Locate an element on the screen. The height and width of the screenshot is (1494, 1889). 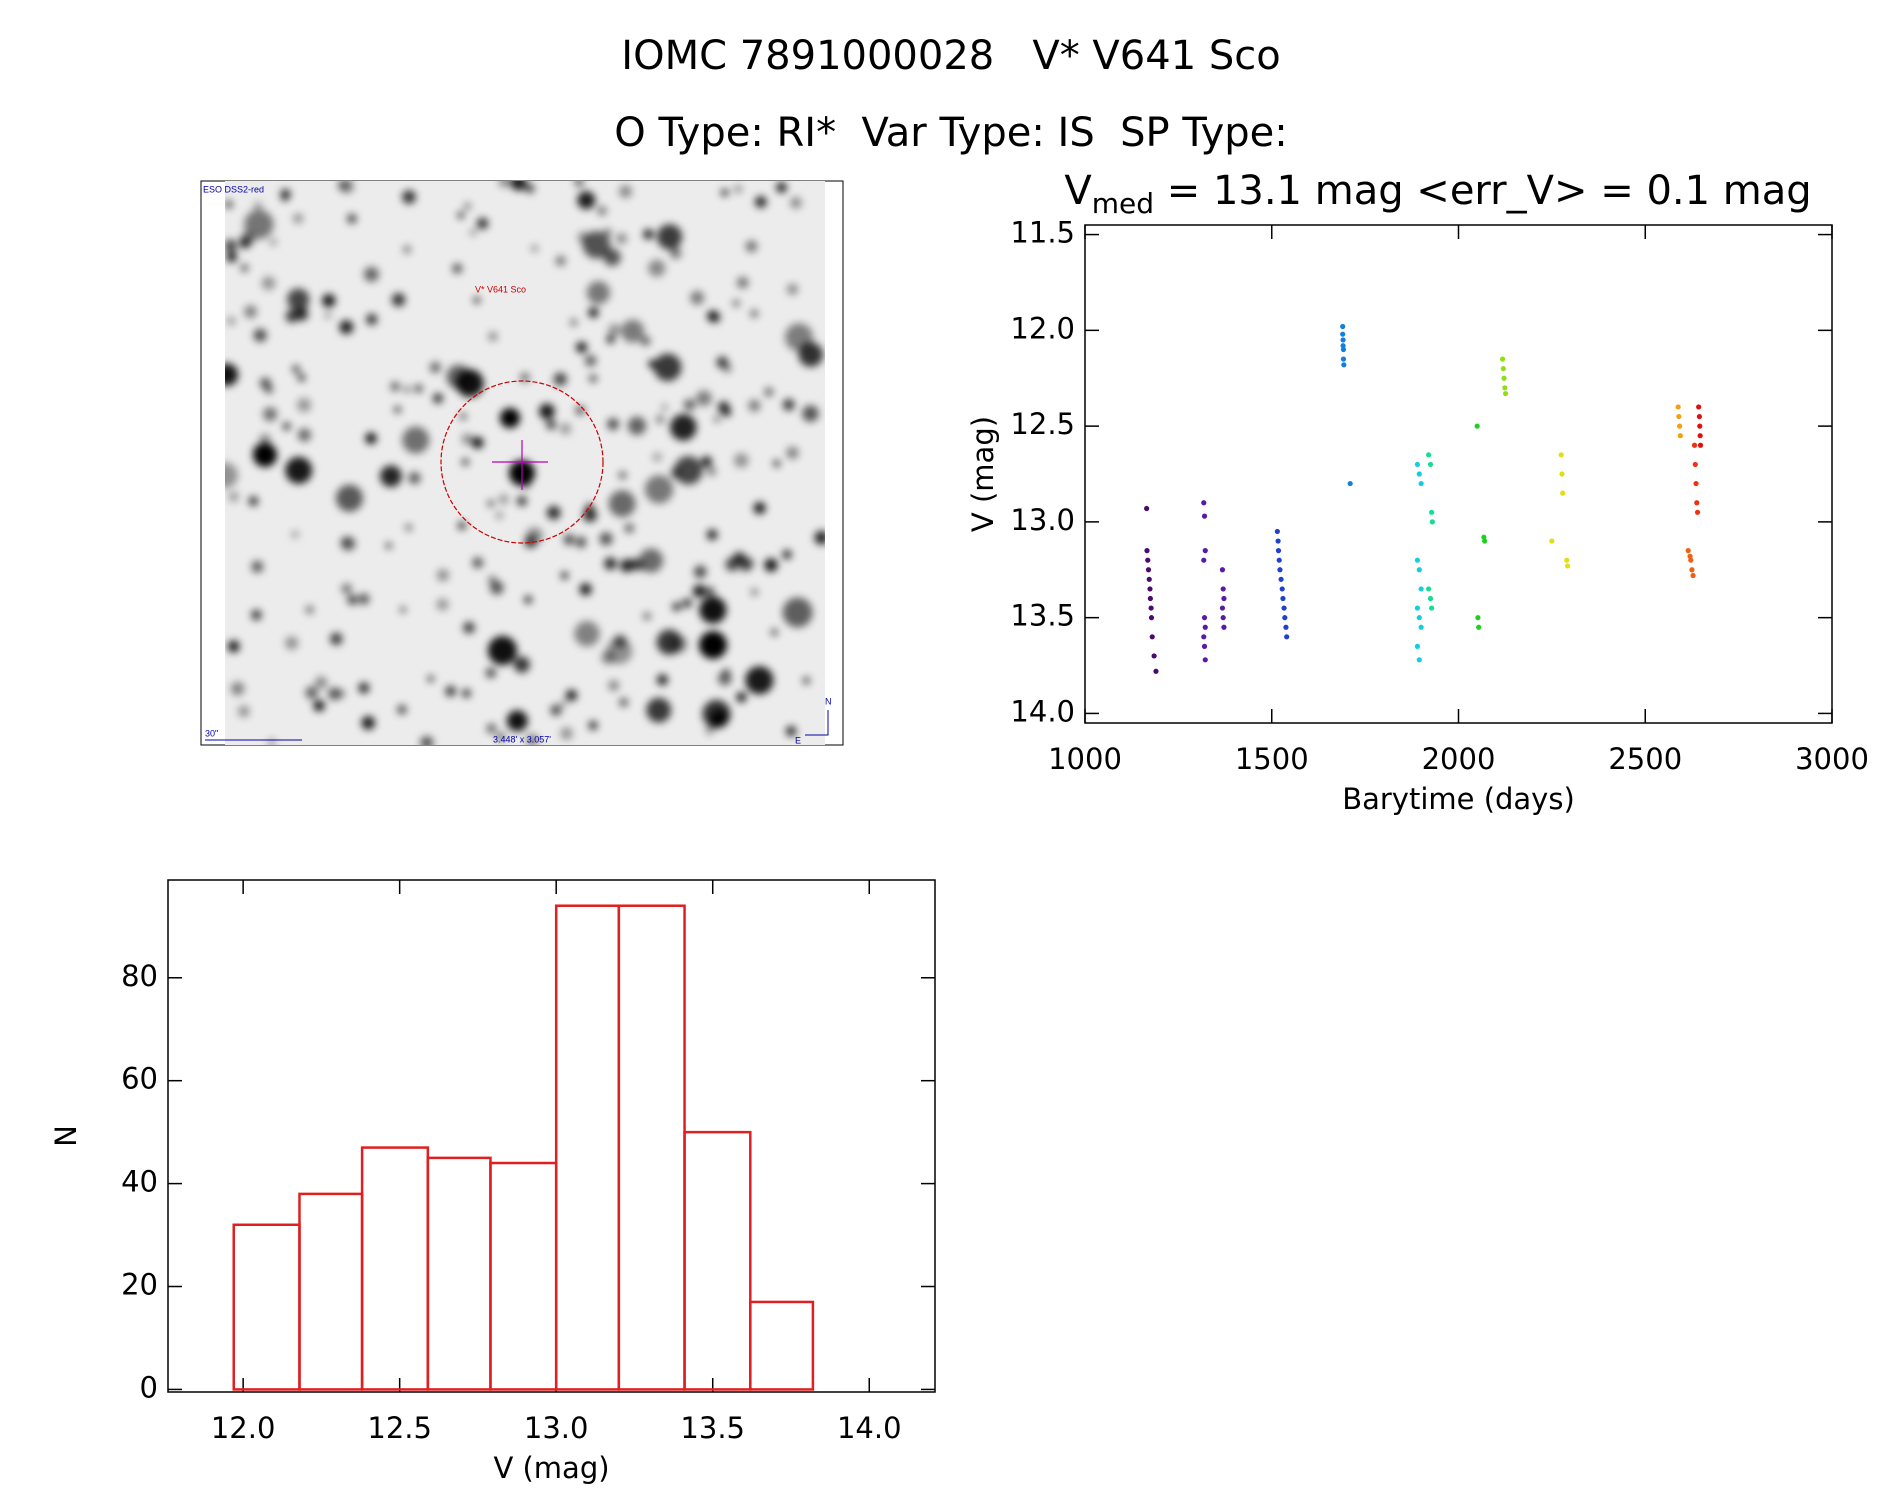
y-tick-label: 12.5 is located at coordinates (1042, 424).